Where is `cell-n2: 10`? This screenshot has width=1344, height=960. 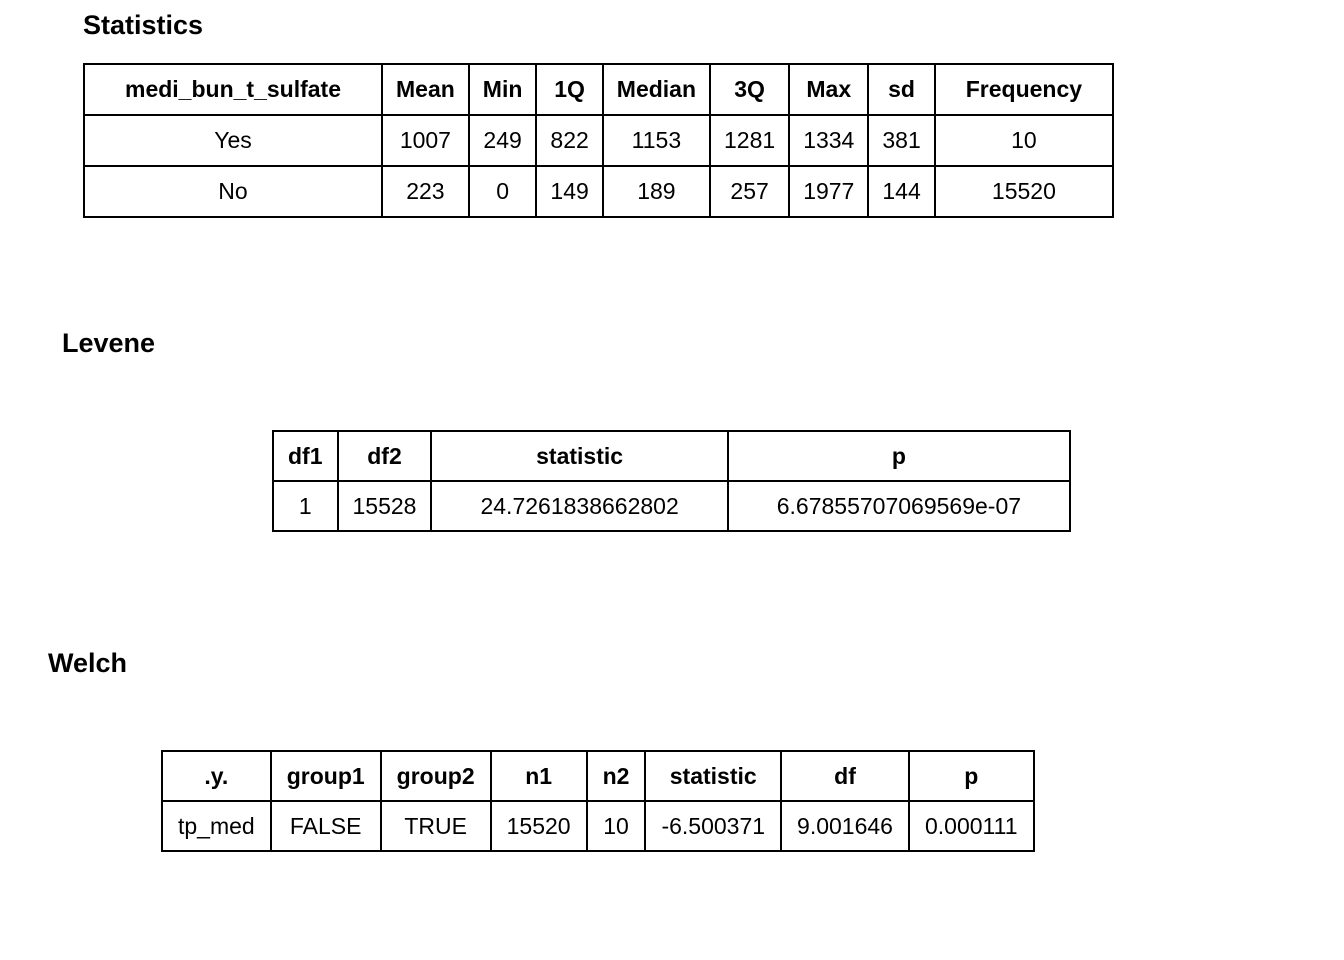 cell-n2: 10 is located at coordinates (616, 826).